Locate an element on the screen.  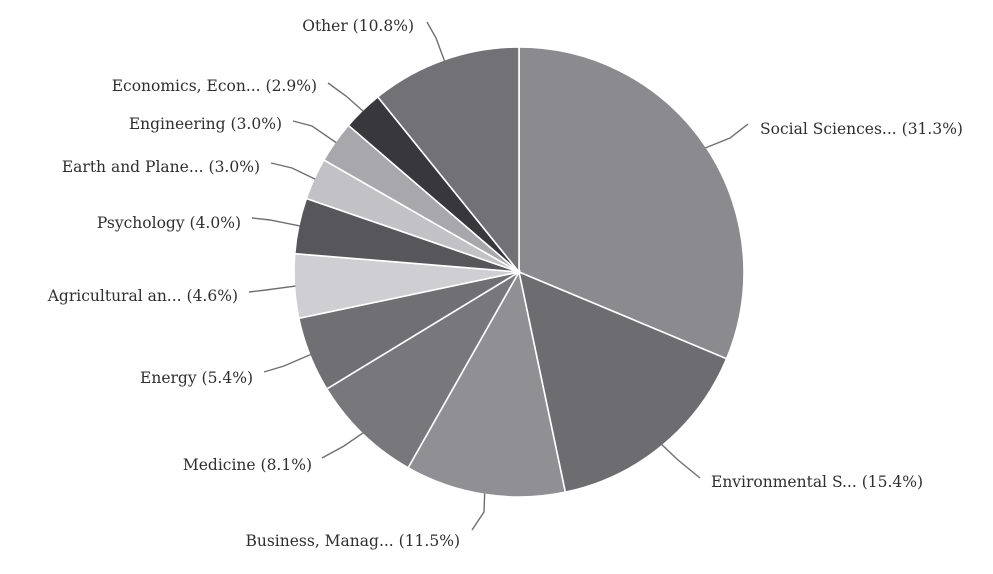
slice-label-environmental-s: Environmental S... (15.4%) is located at coordinates (817, 482).